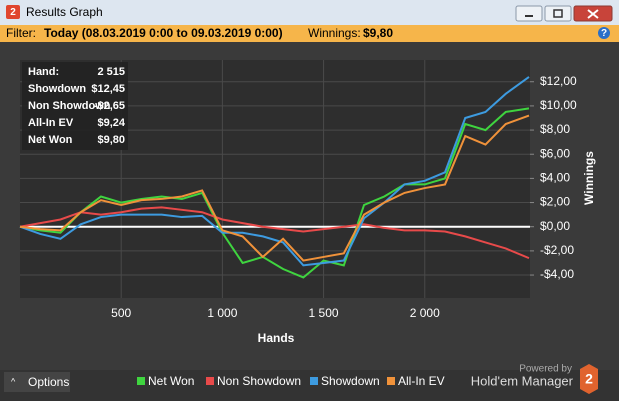 The height and width of the screenshot is (401, 619). I want to click on stat-value: $9,80, so click(111, 140).